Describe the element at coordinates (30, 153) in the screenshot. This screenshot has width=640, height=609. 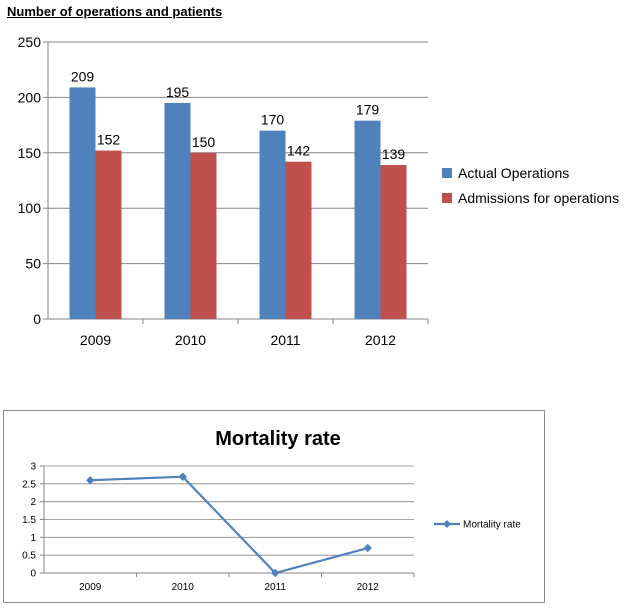
I see `y-tick-label: 150` at that location.